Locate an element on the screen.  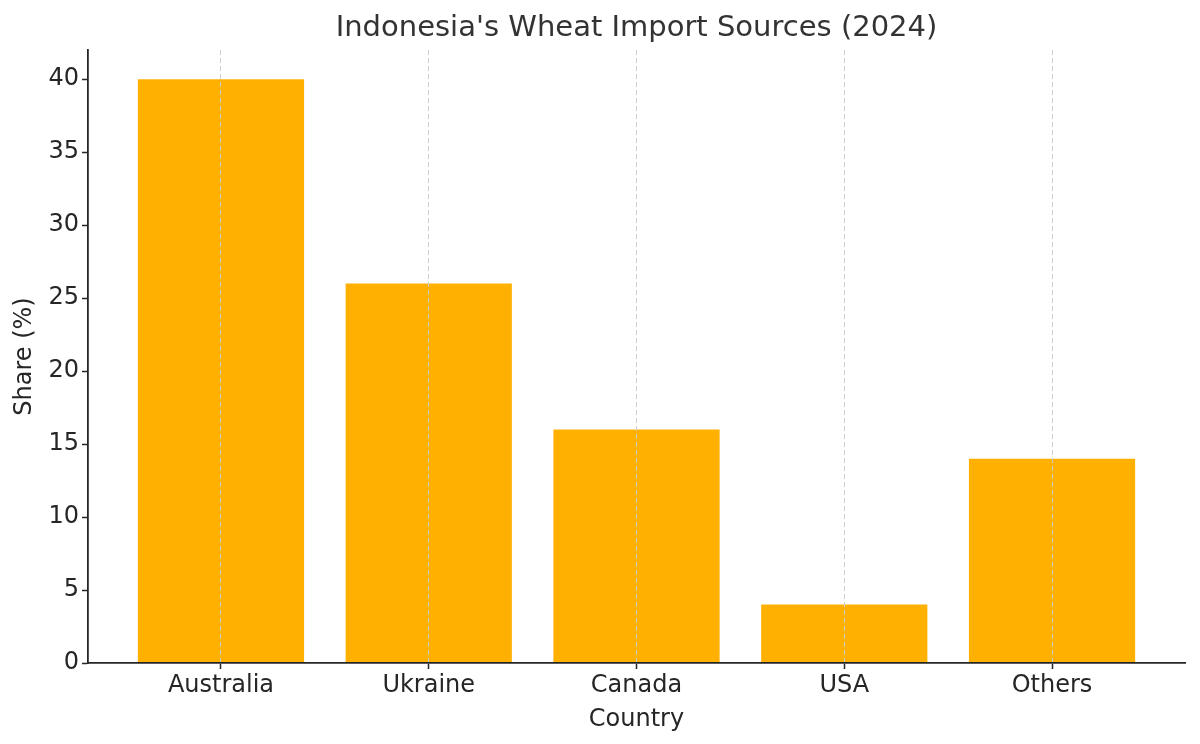
y-tick-label: 15 is located at coordinates (63, 442).